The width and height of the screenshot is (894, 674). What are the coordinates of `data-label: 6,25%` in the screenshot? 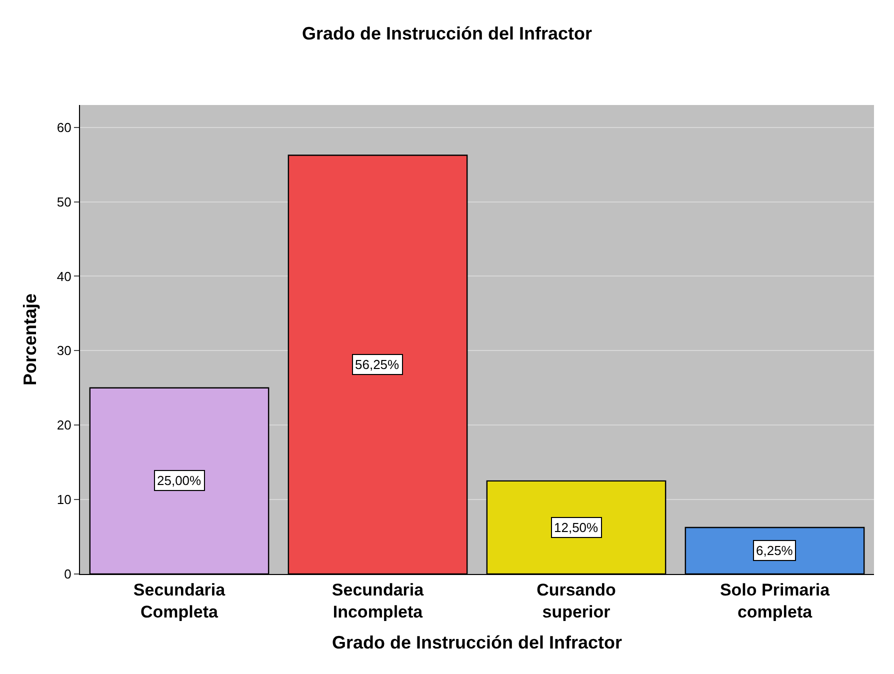 It's located at (775, 550).